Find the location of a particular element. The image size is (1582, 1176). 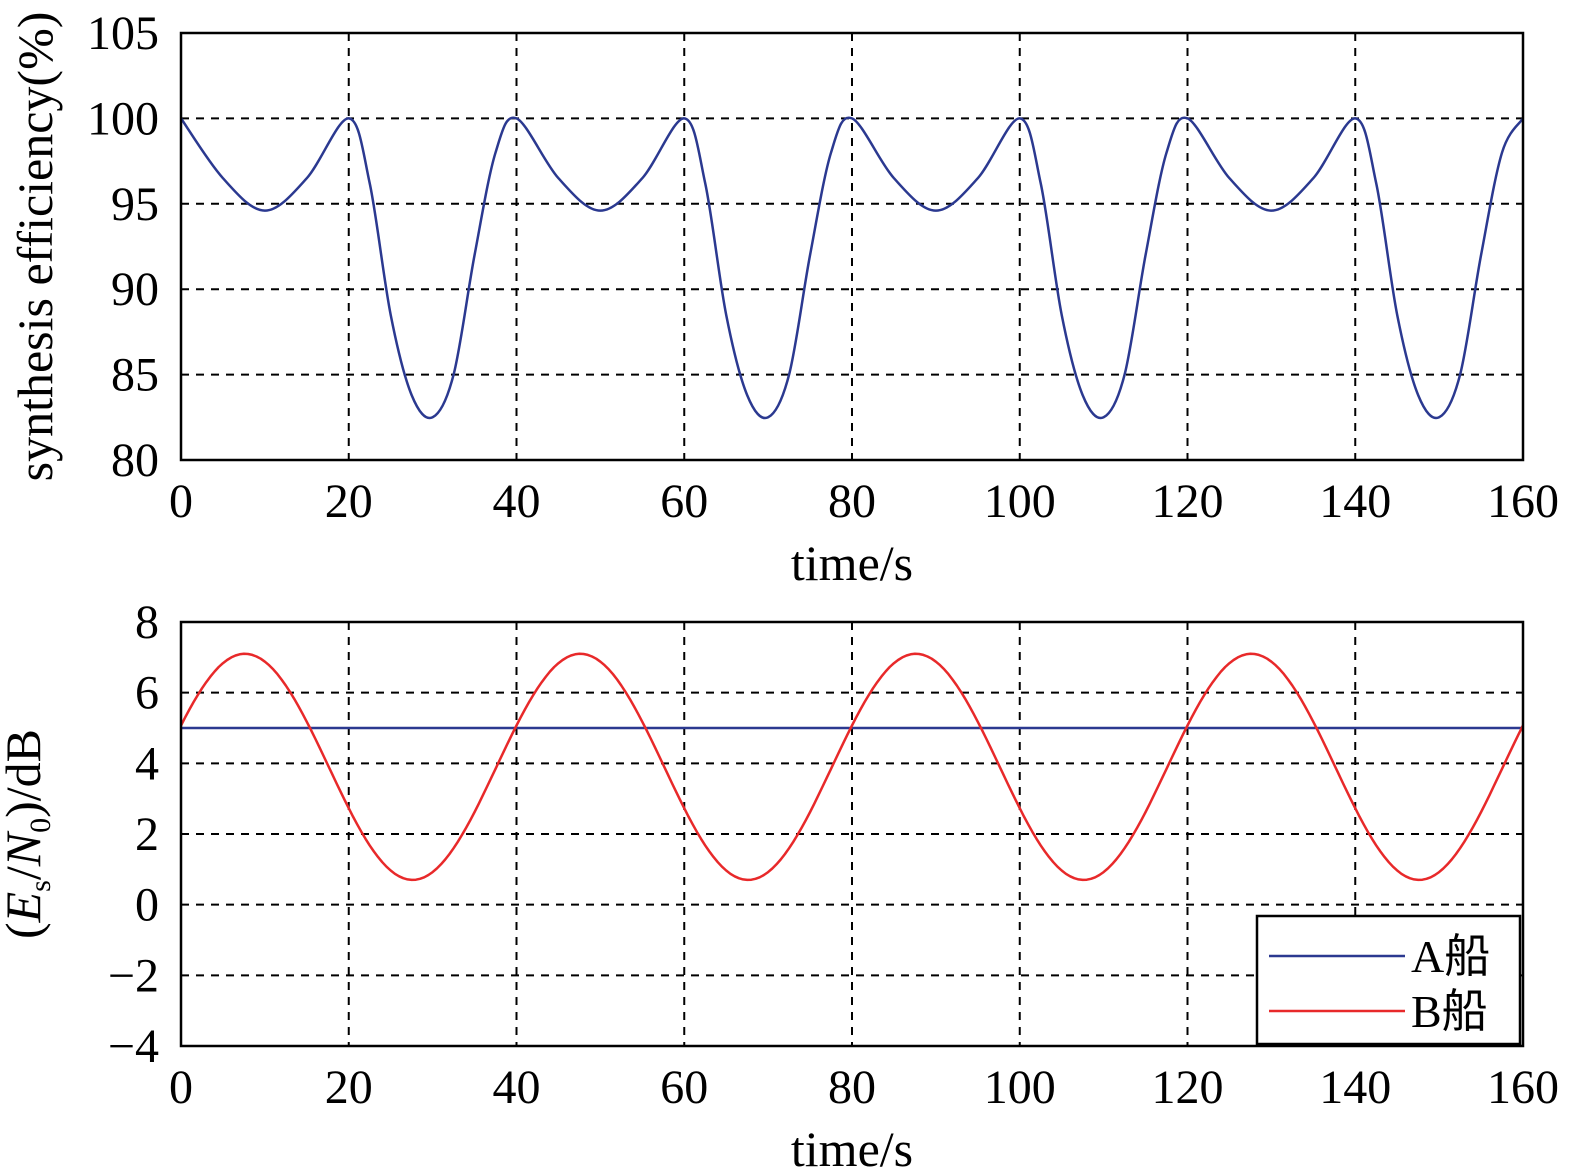

legend: A船 B船 is located at coordinates (1388, 980).